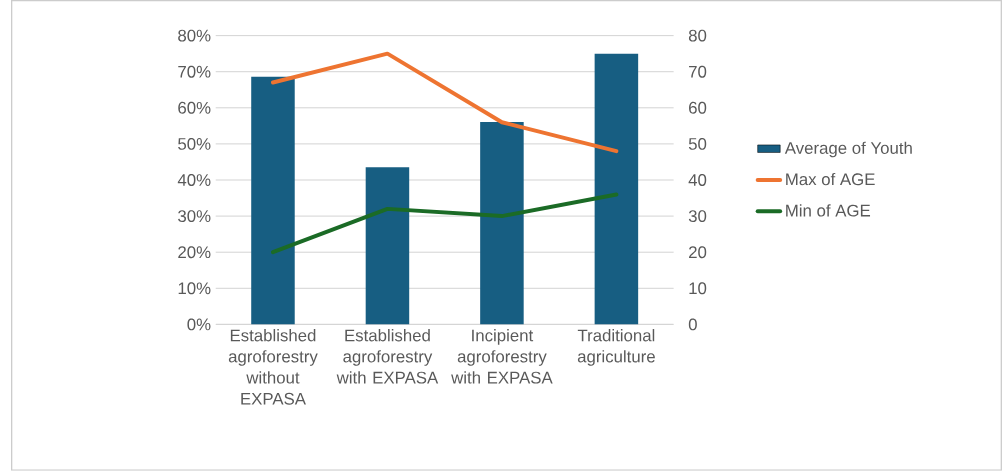 Image resolution: width=1002 pixels, height=471 pixels. I want to click on y2-tick-label: 0, so click(692, 324).